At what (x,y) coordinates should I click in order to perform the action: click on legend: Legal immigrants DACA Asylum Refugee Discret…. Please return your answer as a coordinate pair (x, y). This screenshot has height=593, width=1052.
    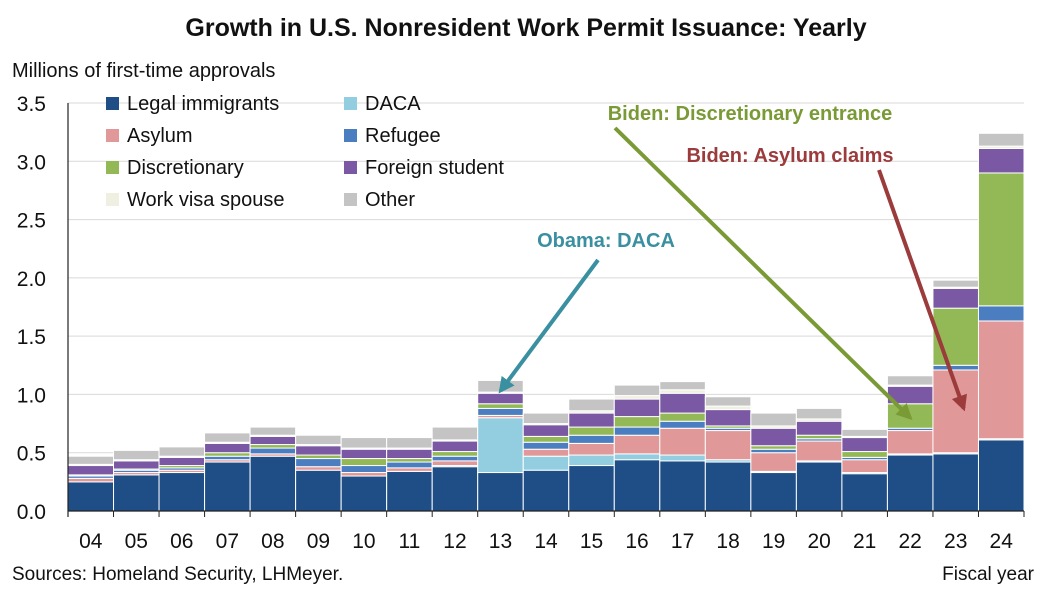
    Looking at the image, I should click on (305, 152).